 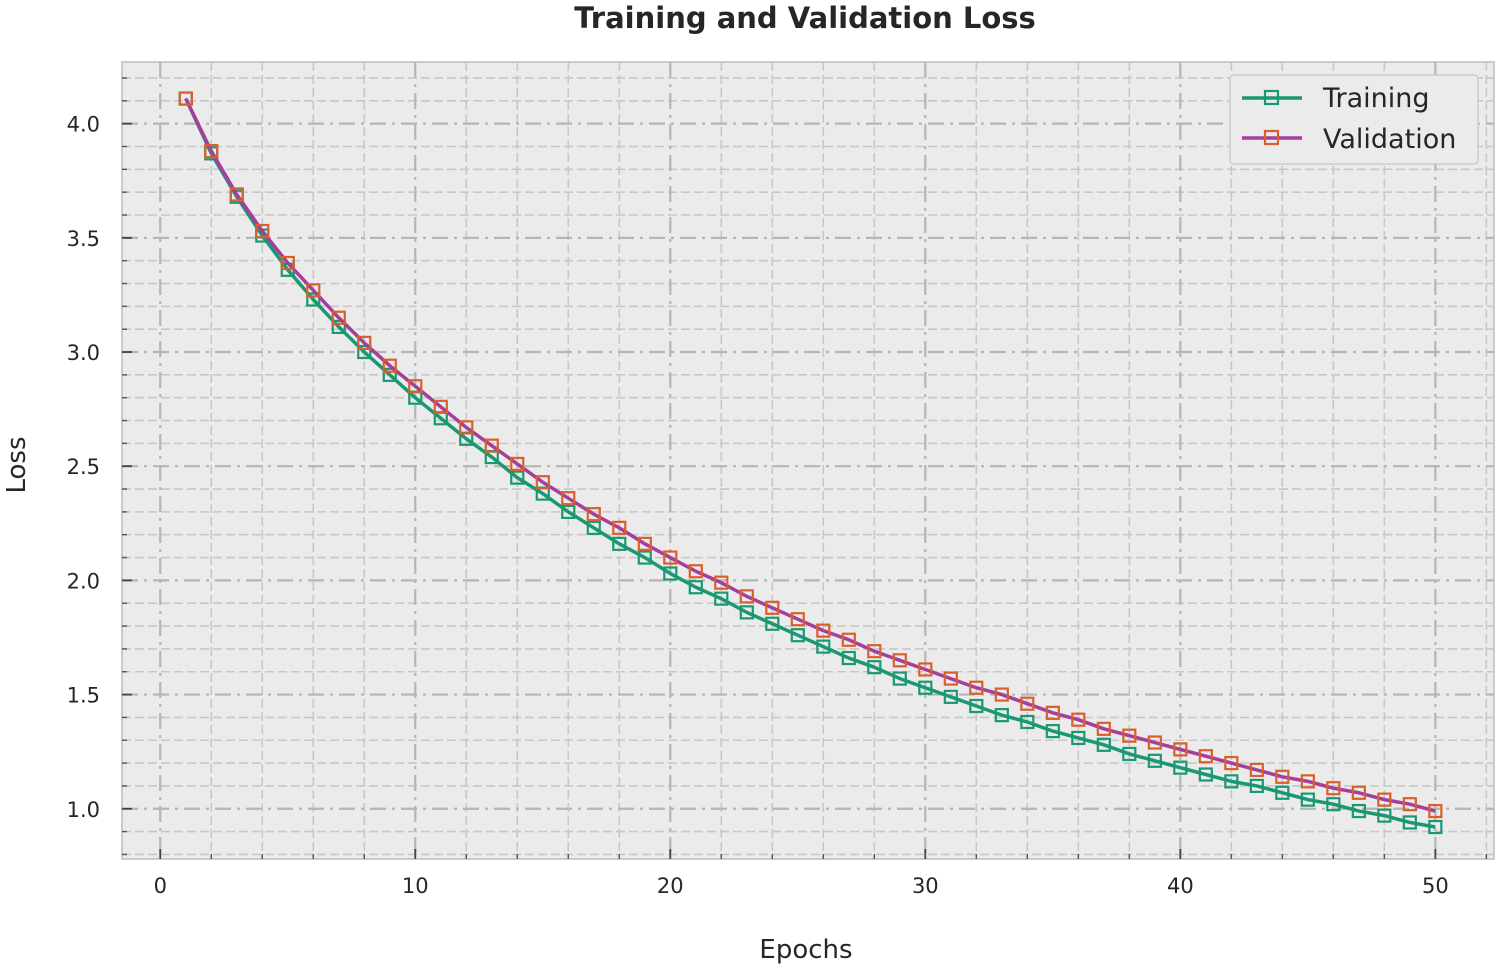 I want to click on y-tick-label: 4.0, so click(x=83, y=125).